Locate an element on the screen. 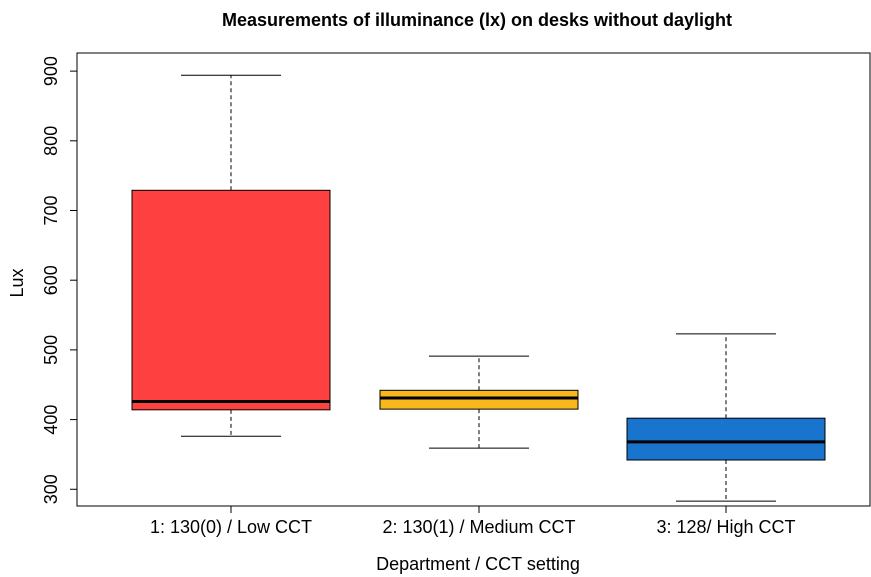  y-tick-label: 300 is located at coordinates (51, 489).